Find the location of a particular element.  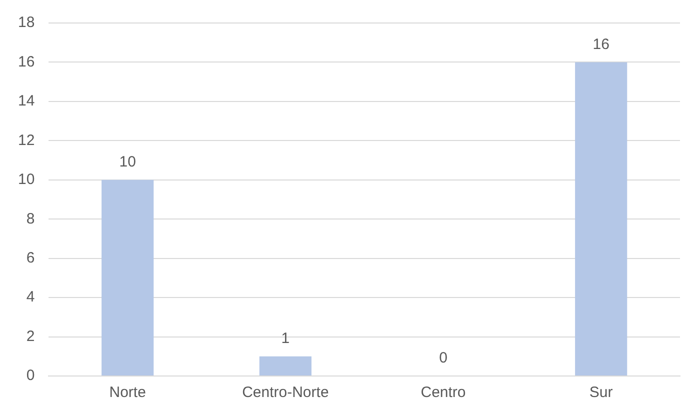

y-tick-label: 0 is located at coordinates (30, 375).